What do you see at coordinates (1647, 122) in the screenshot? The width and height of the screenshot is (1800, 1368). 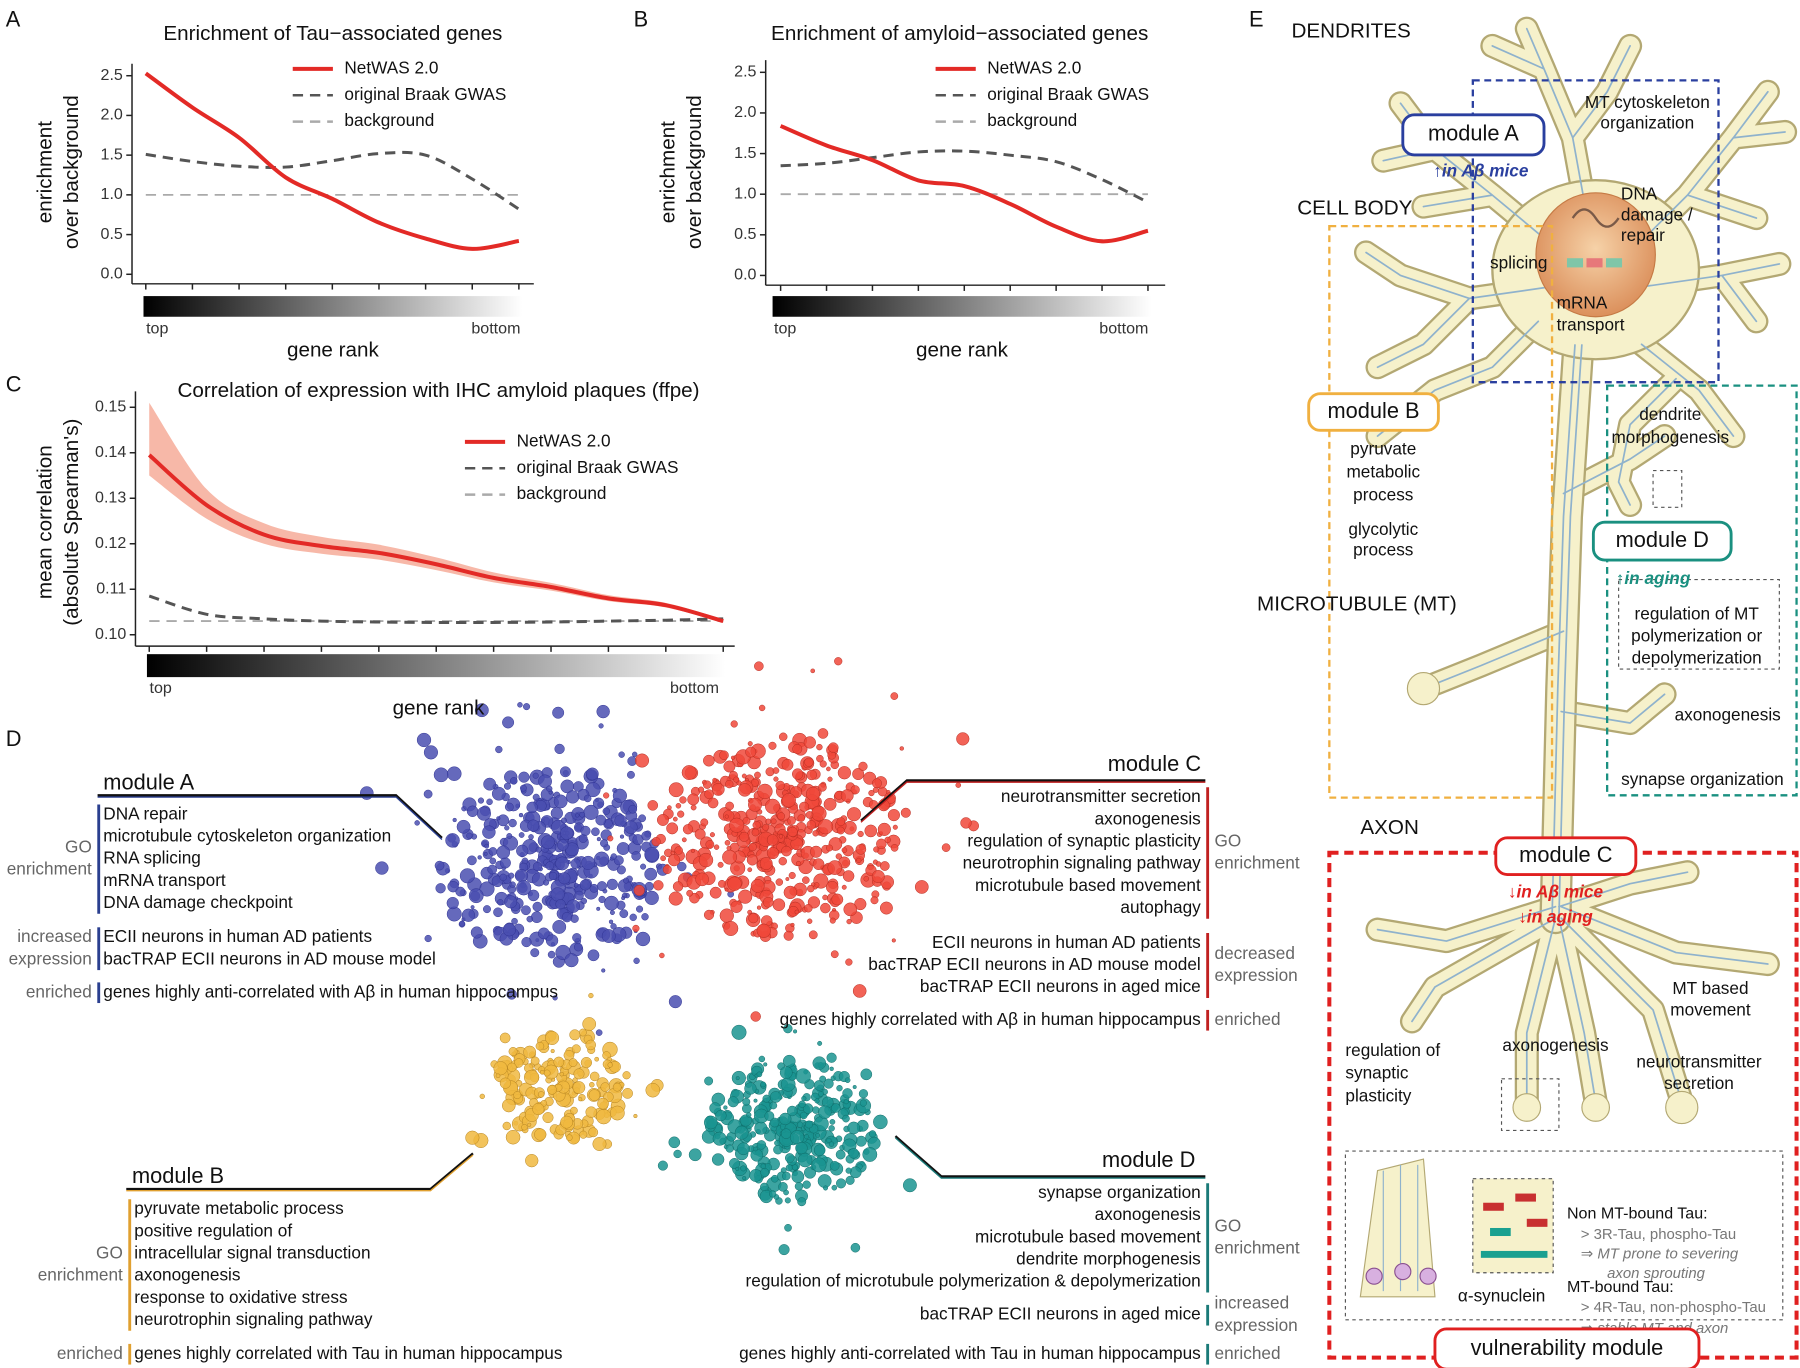 I see `neuron-label: organization` at bounding box center [1647, 122].